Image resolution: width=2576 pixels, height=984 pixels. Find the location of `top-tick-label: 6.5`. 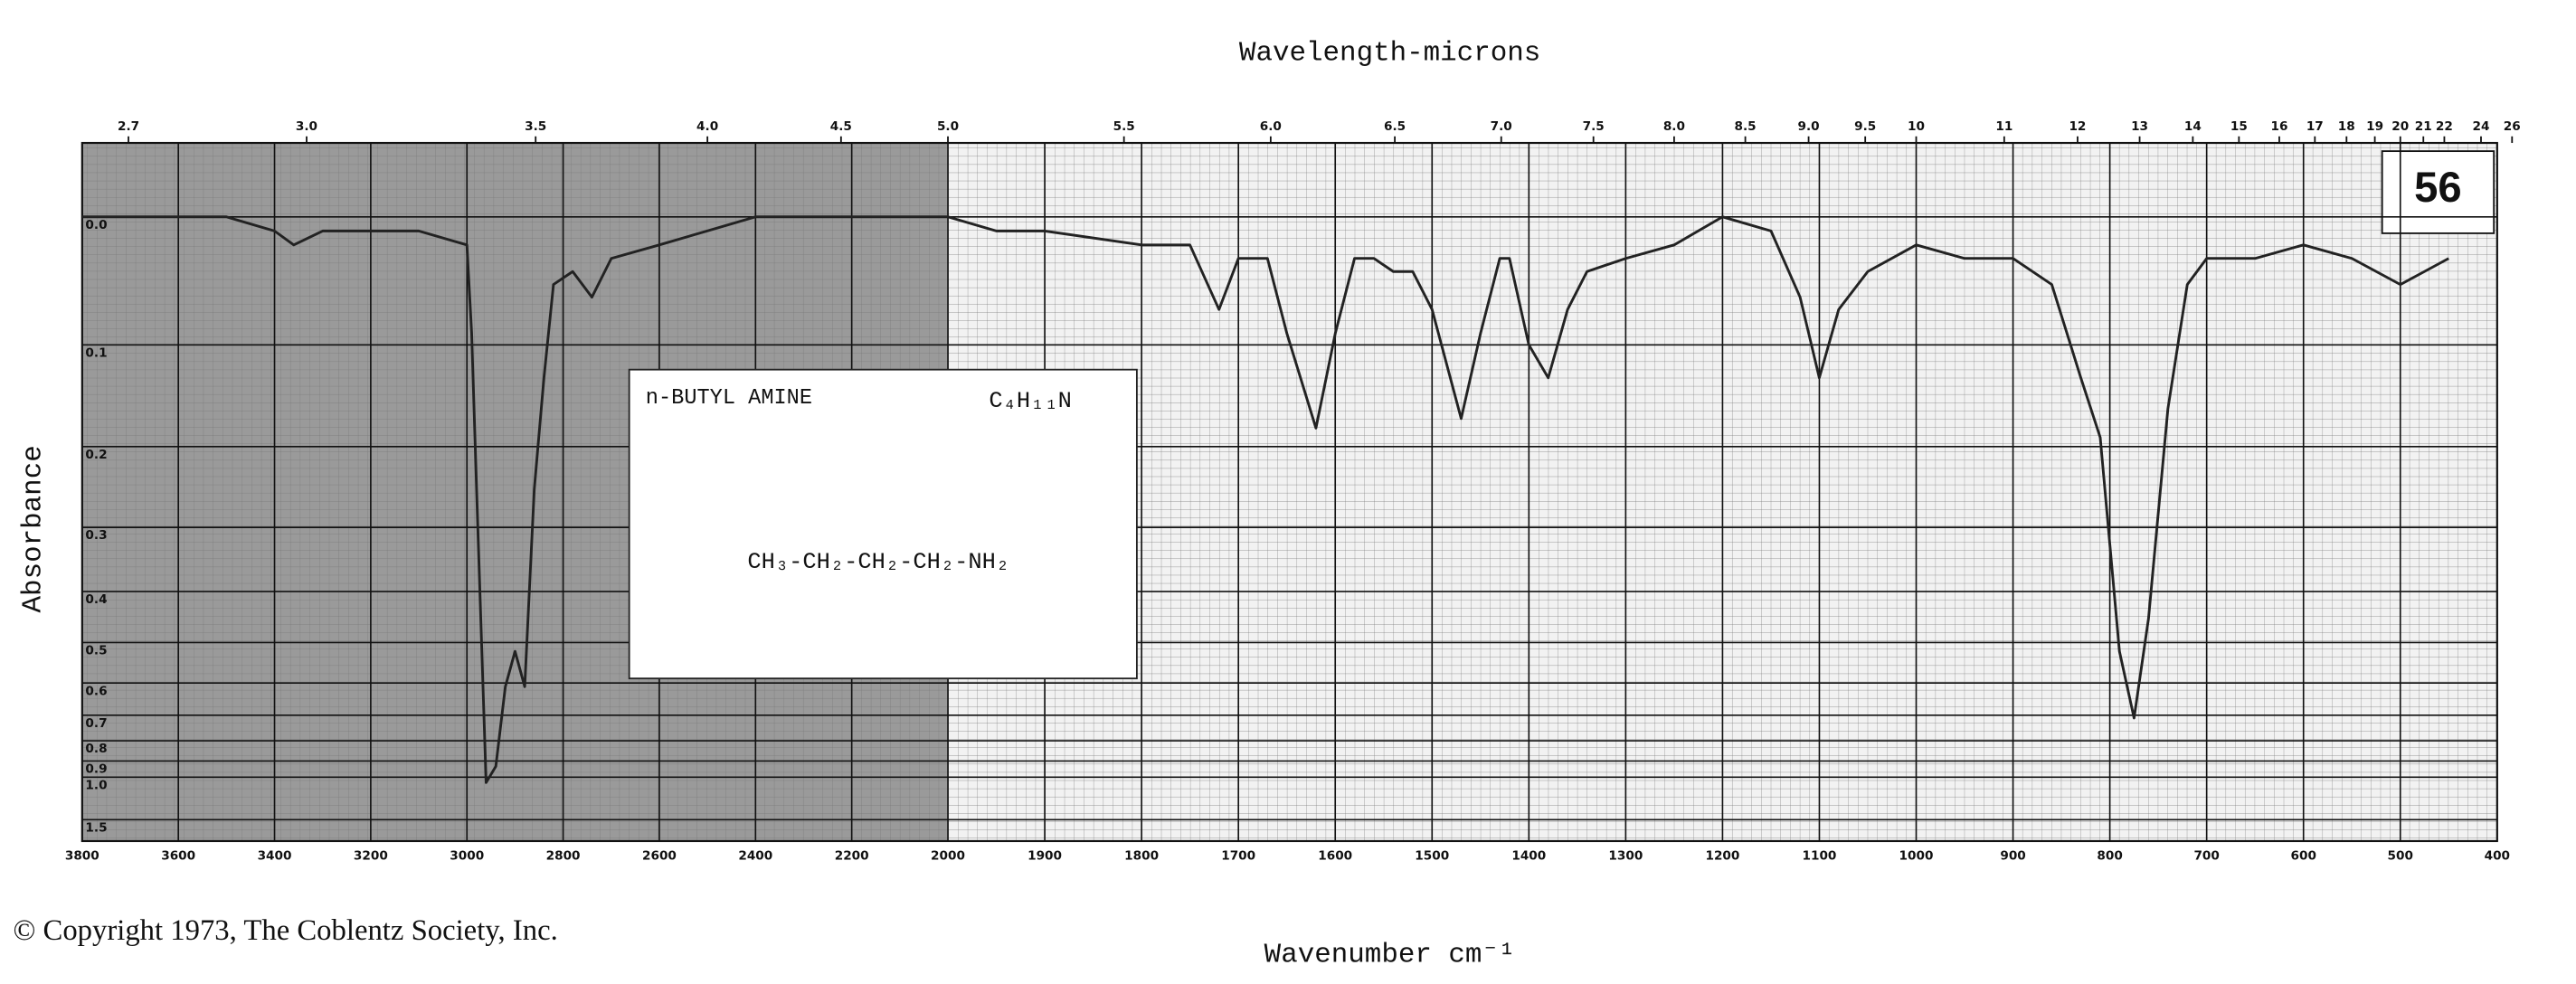

top-tick-label: 6.5 is located at coordinates (1395, 126).